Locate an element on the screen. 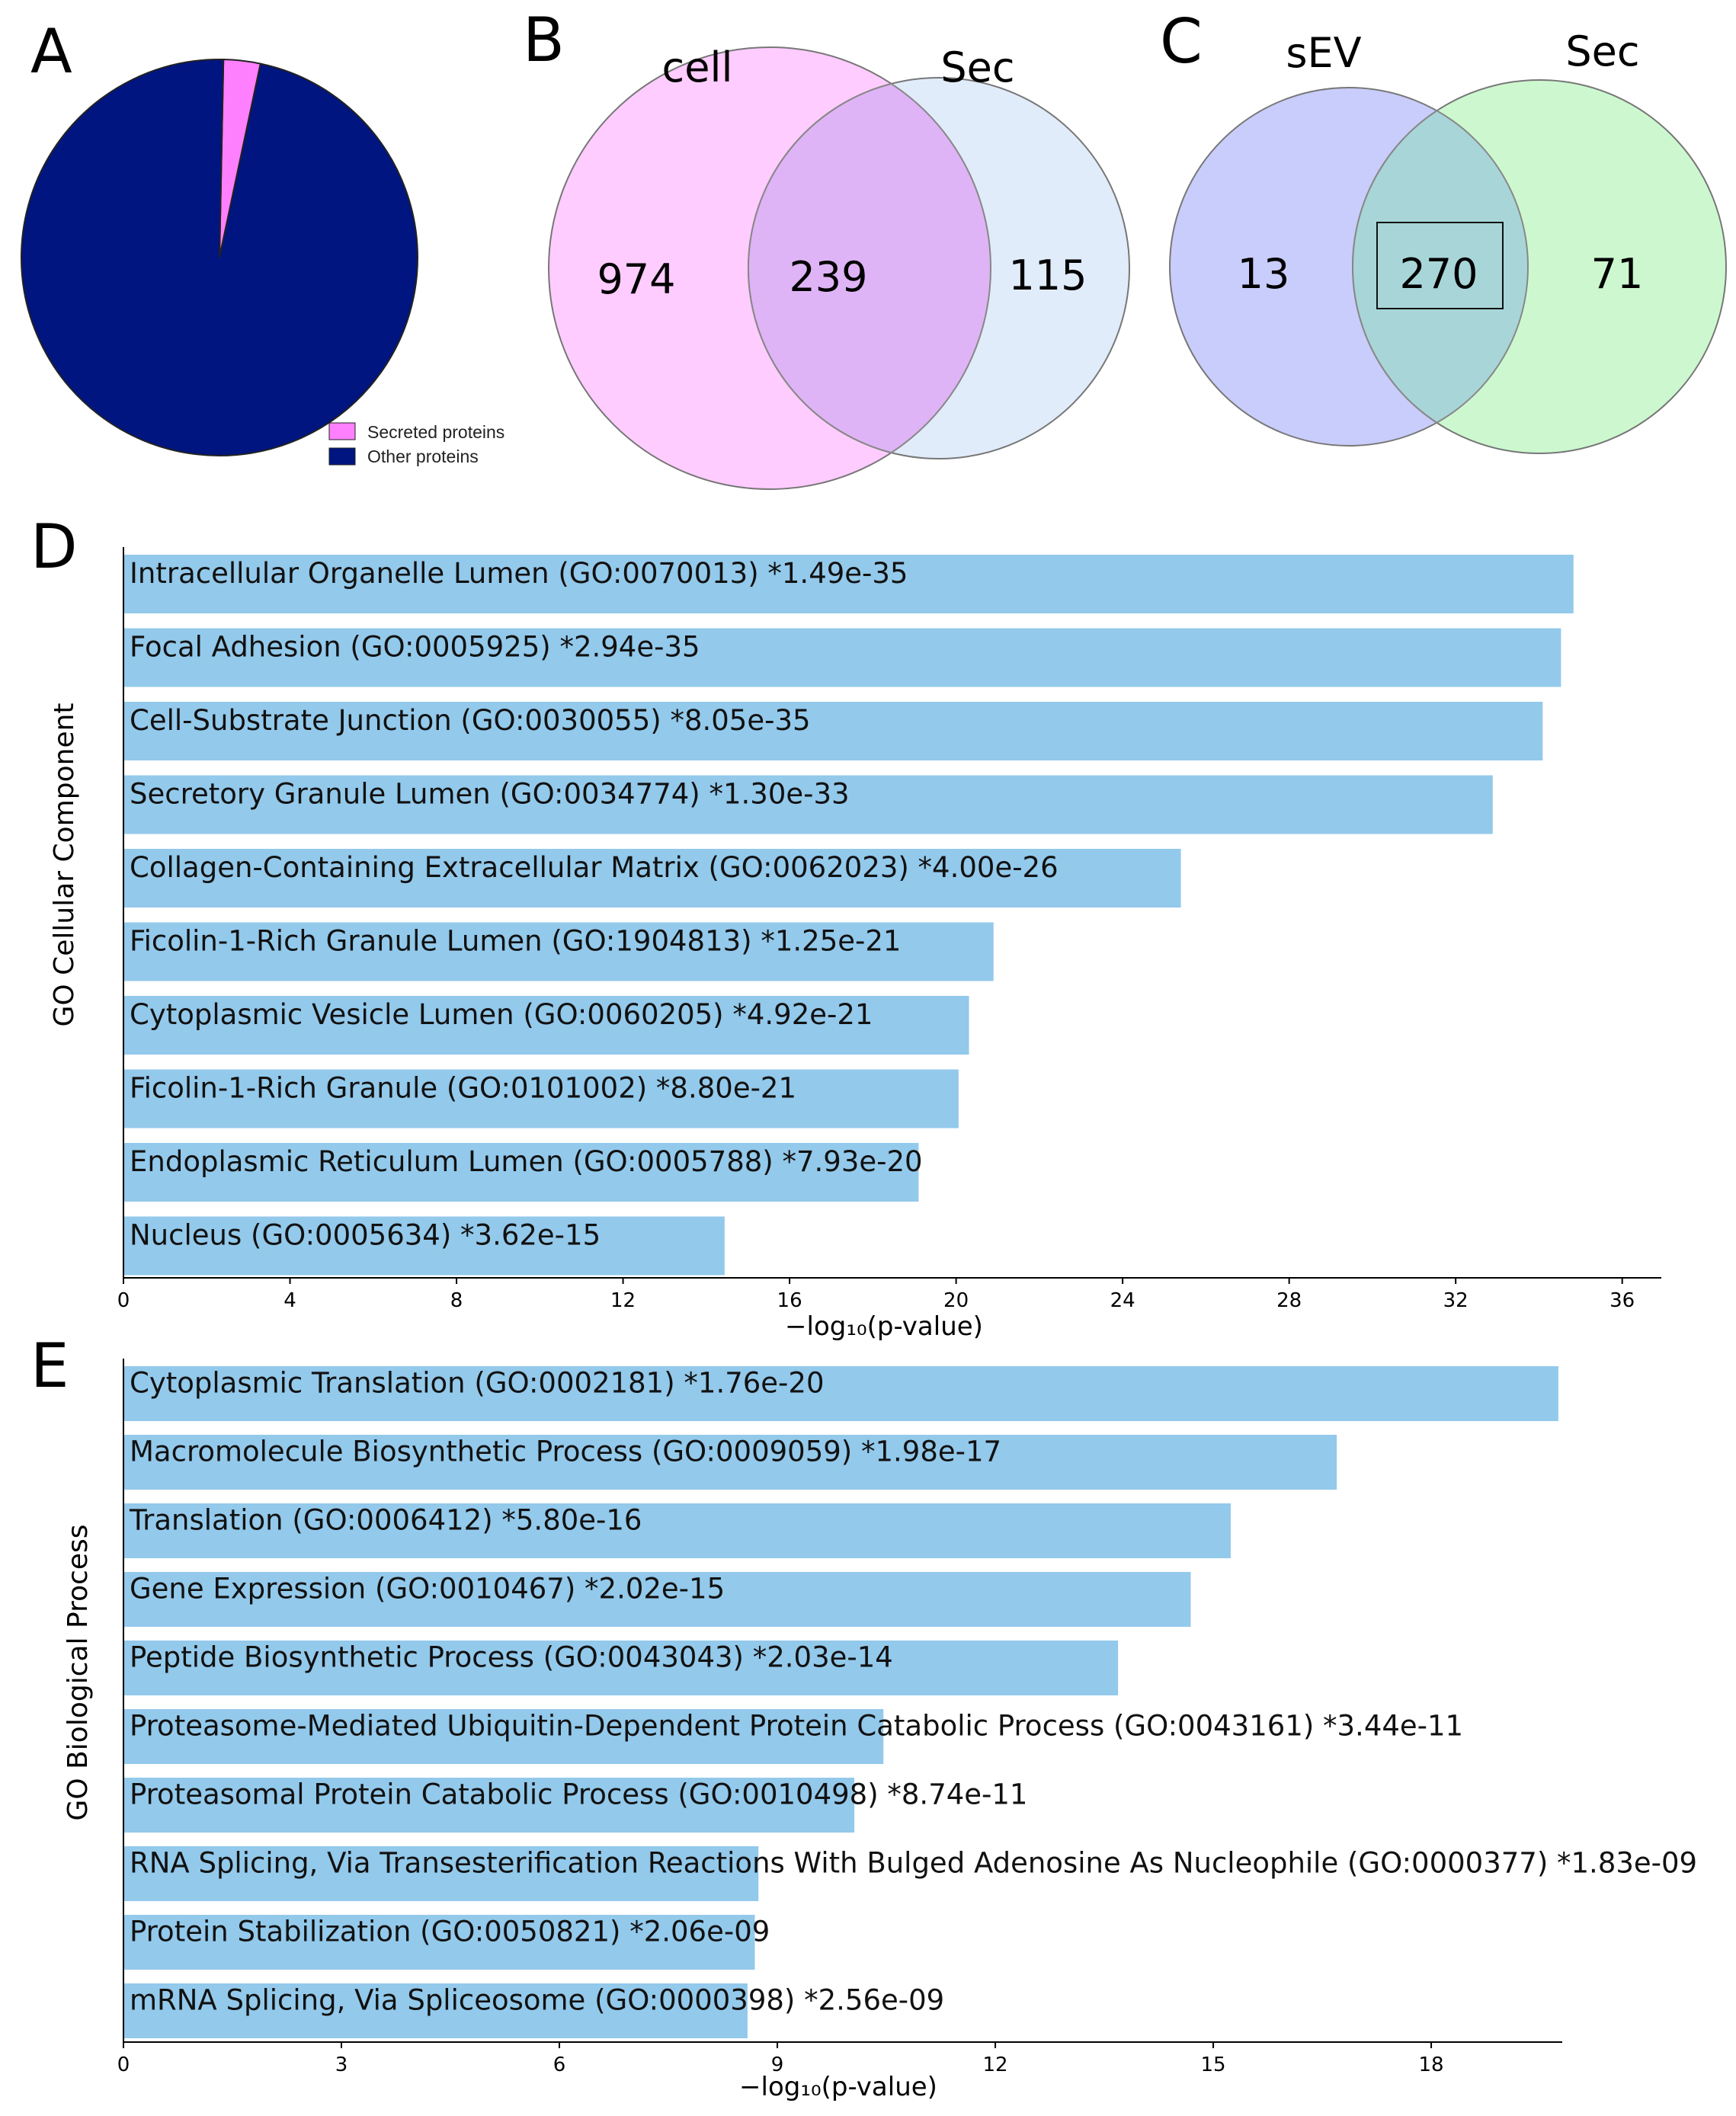  panel-b-letter: B is located at coordinates (544, 40).